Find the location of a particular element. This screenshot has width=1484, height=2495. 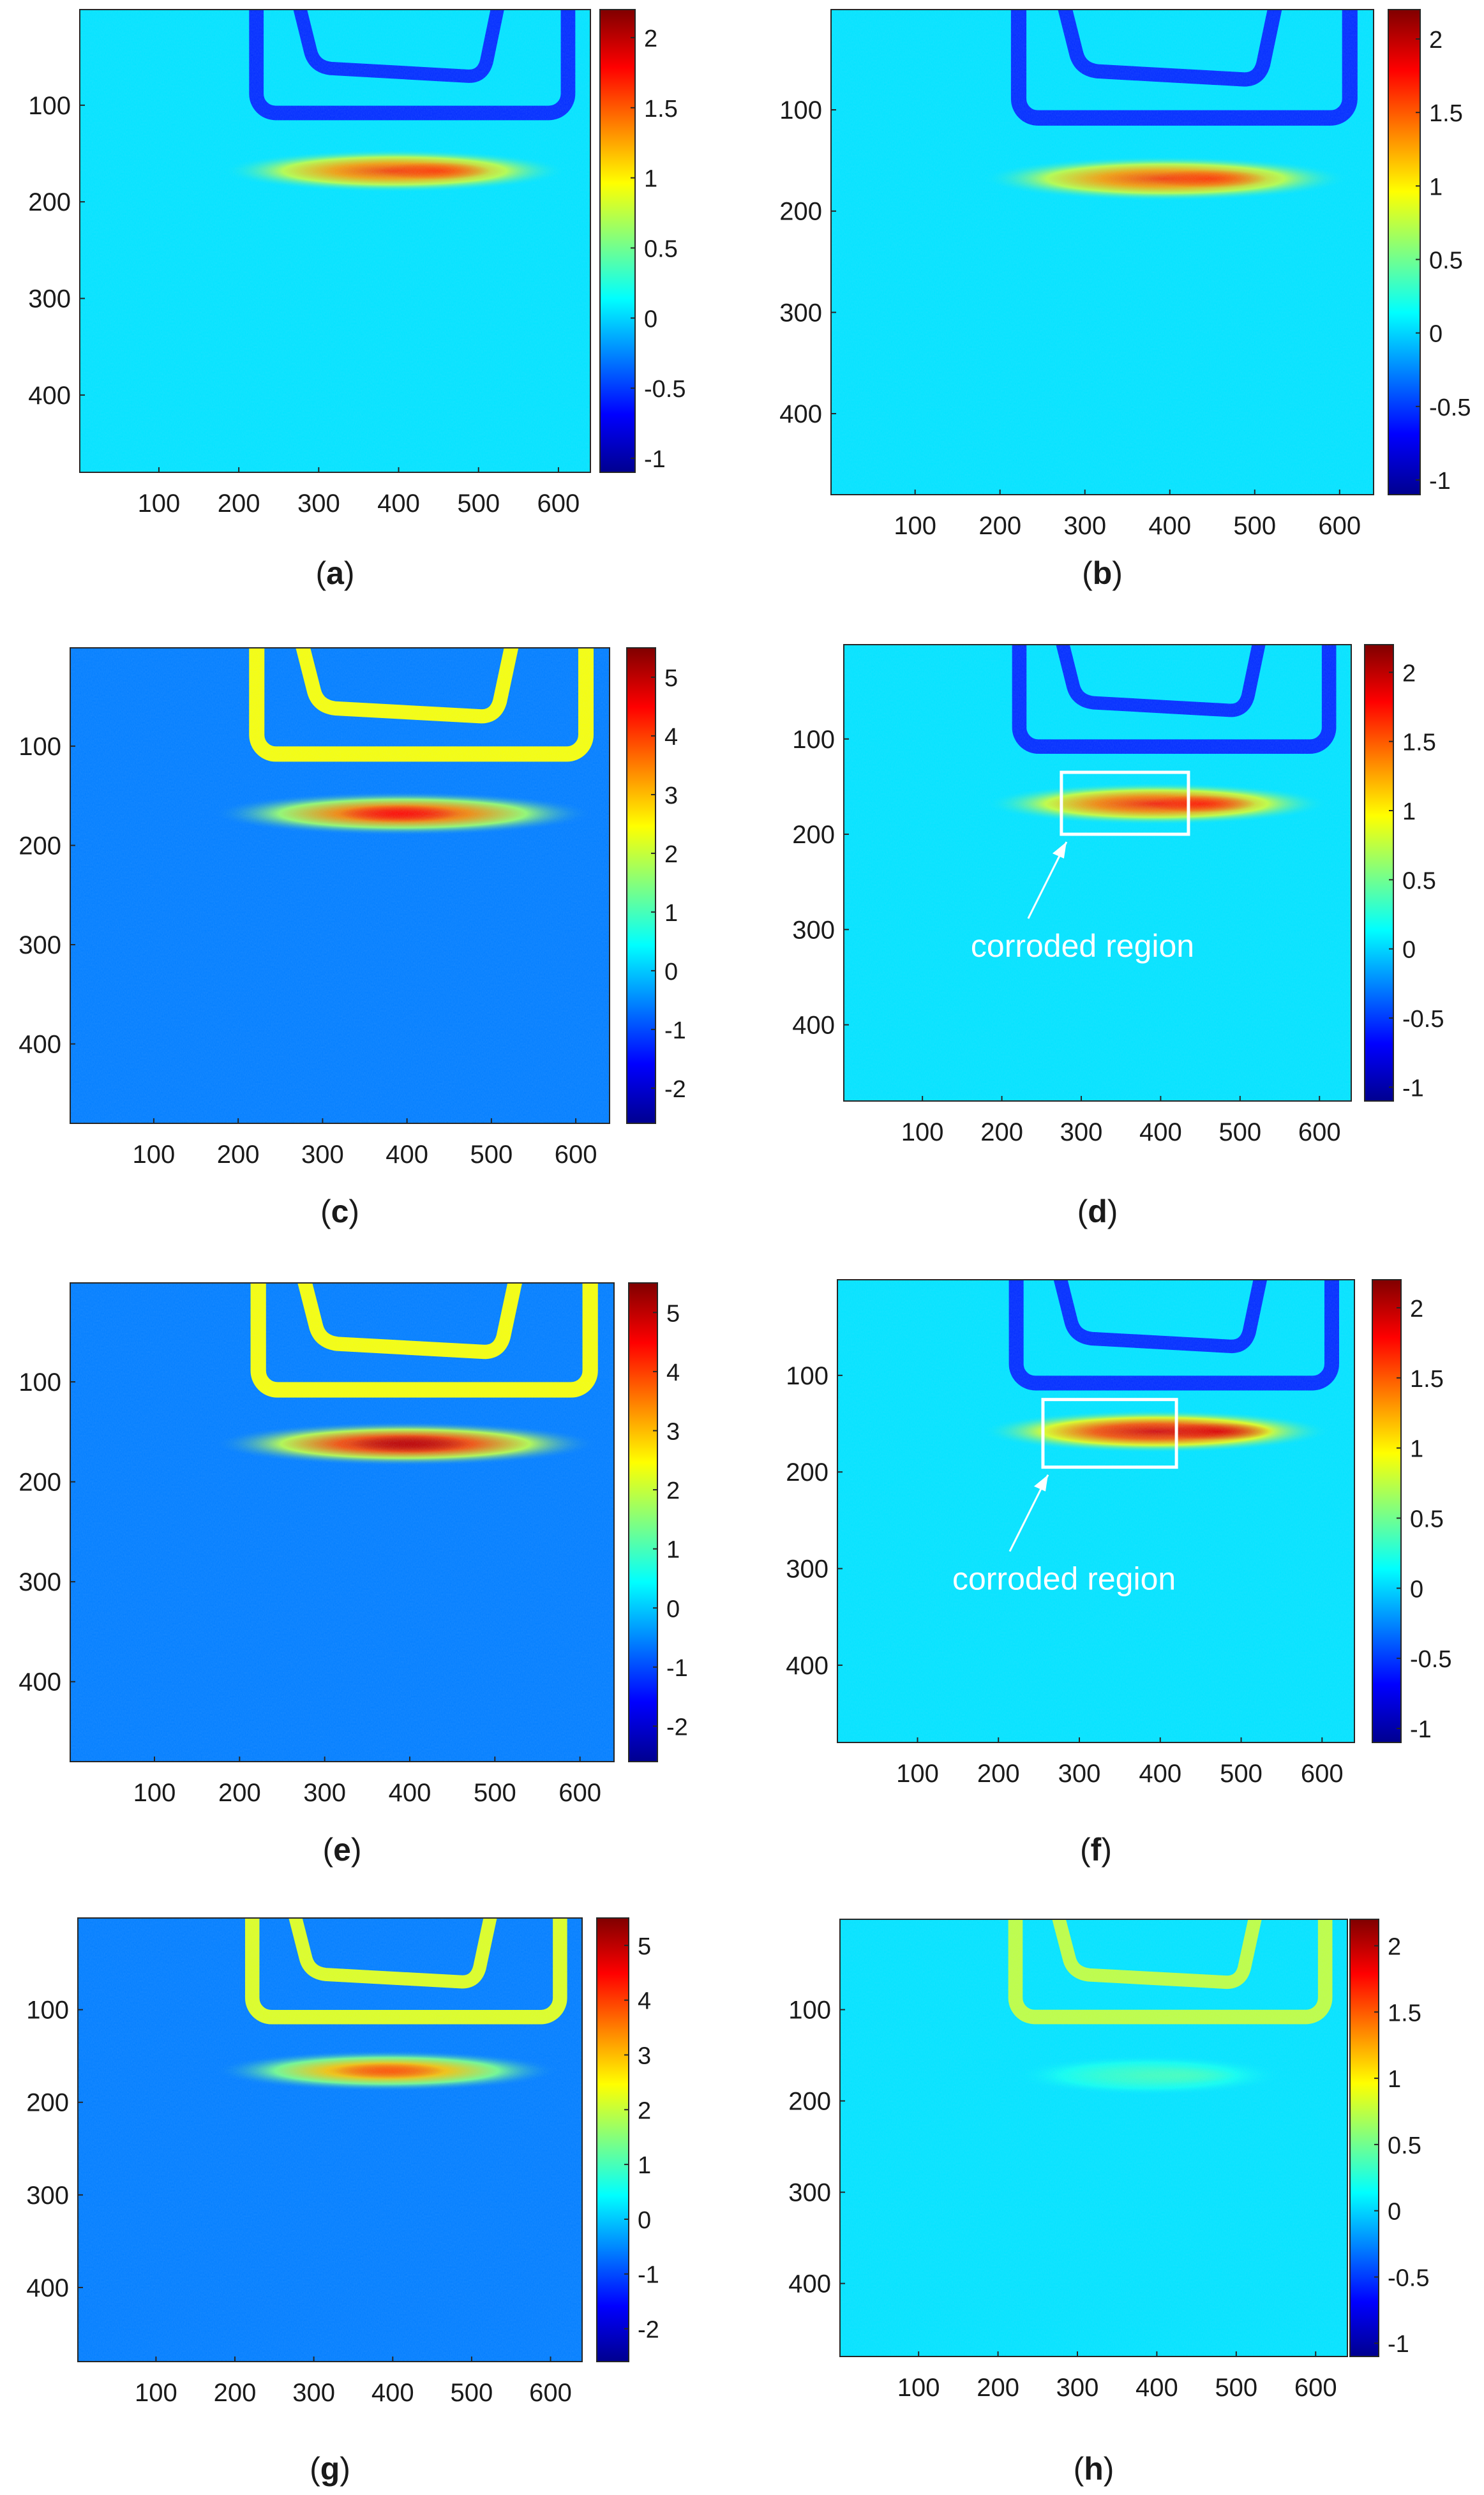

heatmap-e is located at coordinates (342, 1522).